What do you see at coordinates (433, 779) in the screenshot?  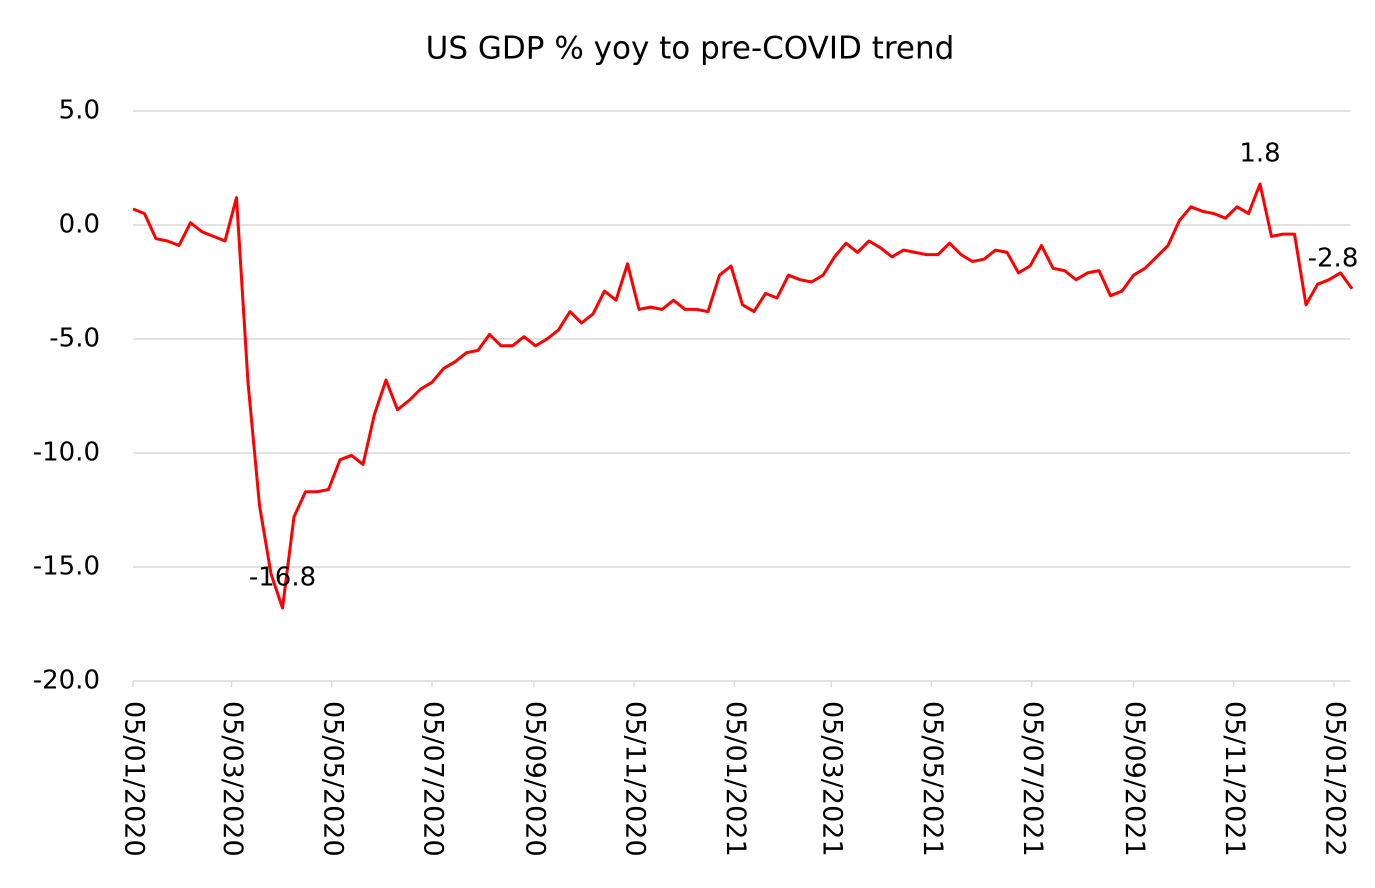 I see `x-tick-label: 05/07/2020` at bounding box center [433, 779].